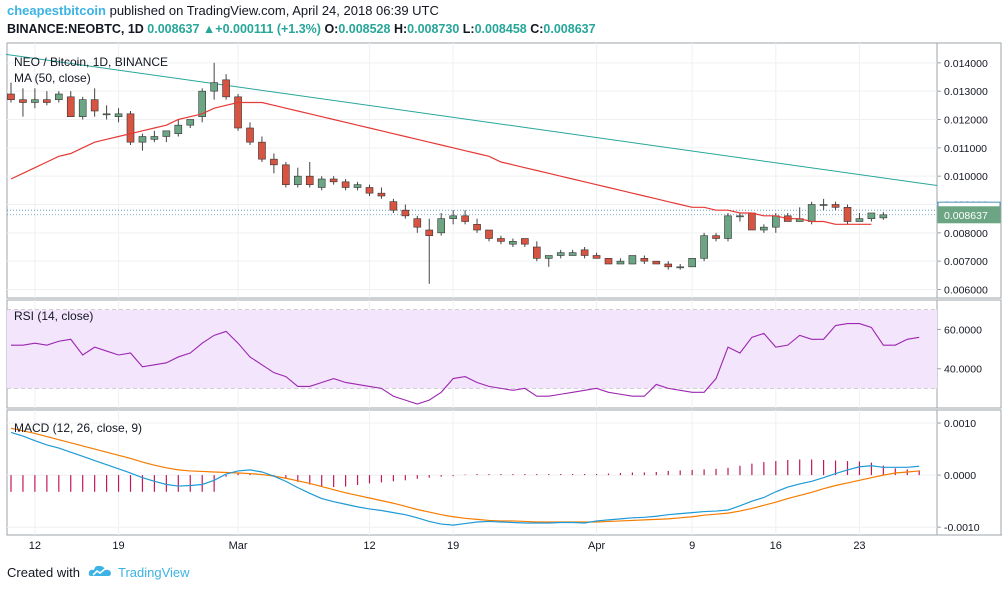 This screenshot has height=590, width=1002. What do you see at coordinates (433, 29) in the screenshot?
I see `high-value: 0.008730` at bounding box center [433, 29].